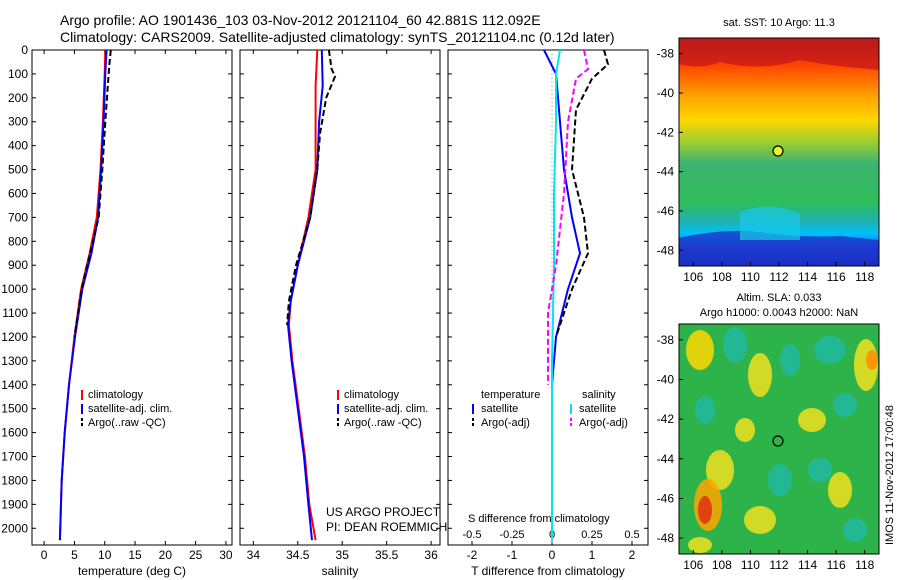  Describe the element at coordinates (105, 555) in the screenshot. I see `x-tick-label: 10` at that location.